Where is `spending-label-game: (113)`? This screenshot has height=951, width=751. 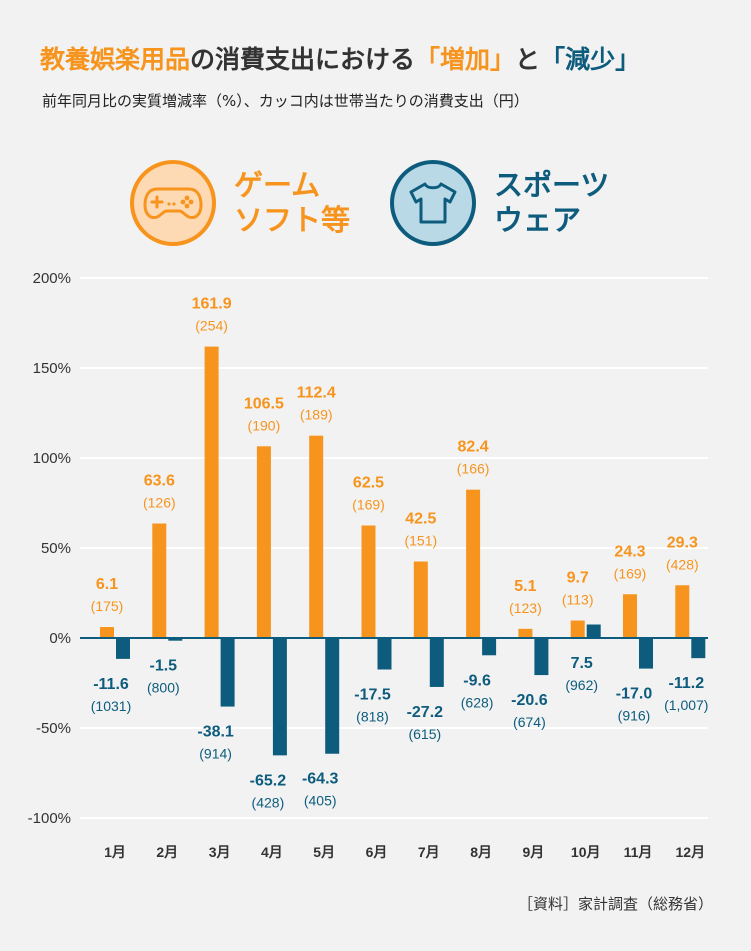 spending-label-game: (113) is located at coordinates (578, 600).